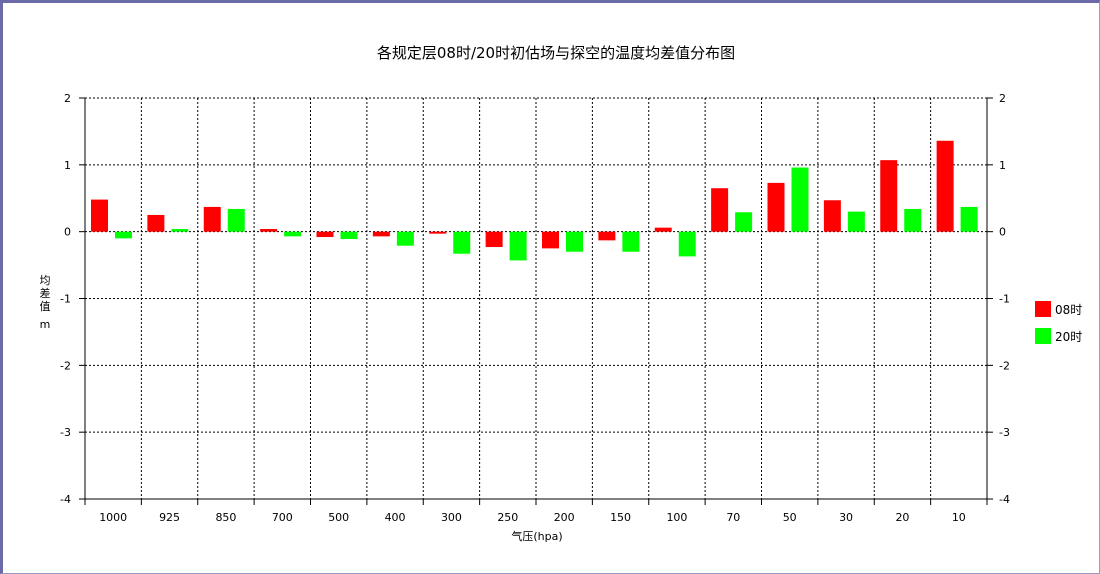 This screenshot has width=1100, height=574. What do you see at coordinates (1068, 310) in the screenshot?
I see `legend-label: 08时` at bounding box center [1068, 310].